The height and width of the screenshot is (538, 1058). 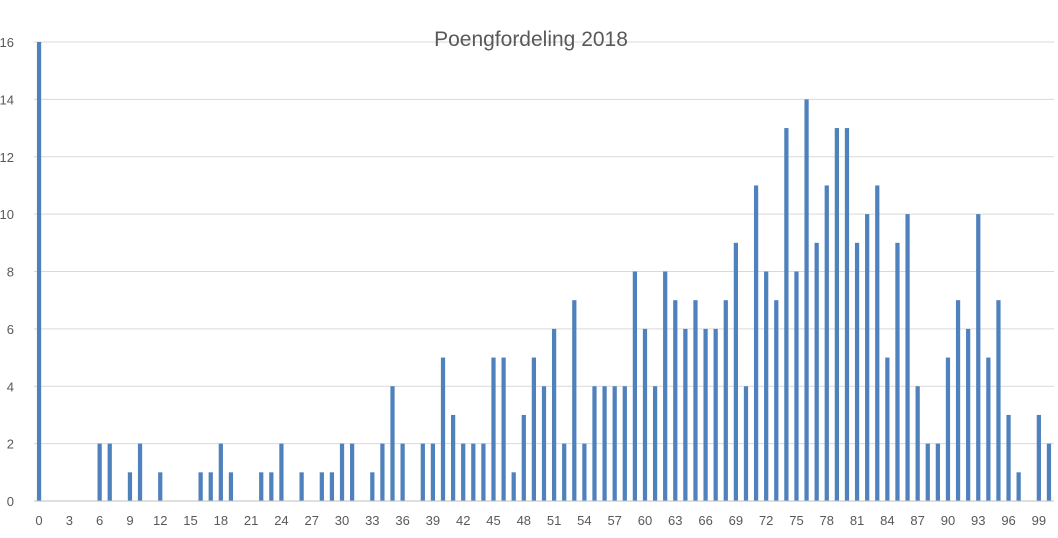 What do you see at coordinates (69, 520) in the screenshot?
I see `x-tick-label: 3` at bounding box center [69, 520].